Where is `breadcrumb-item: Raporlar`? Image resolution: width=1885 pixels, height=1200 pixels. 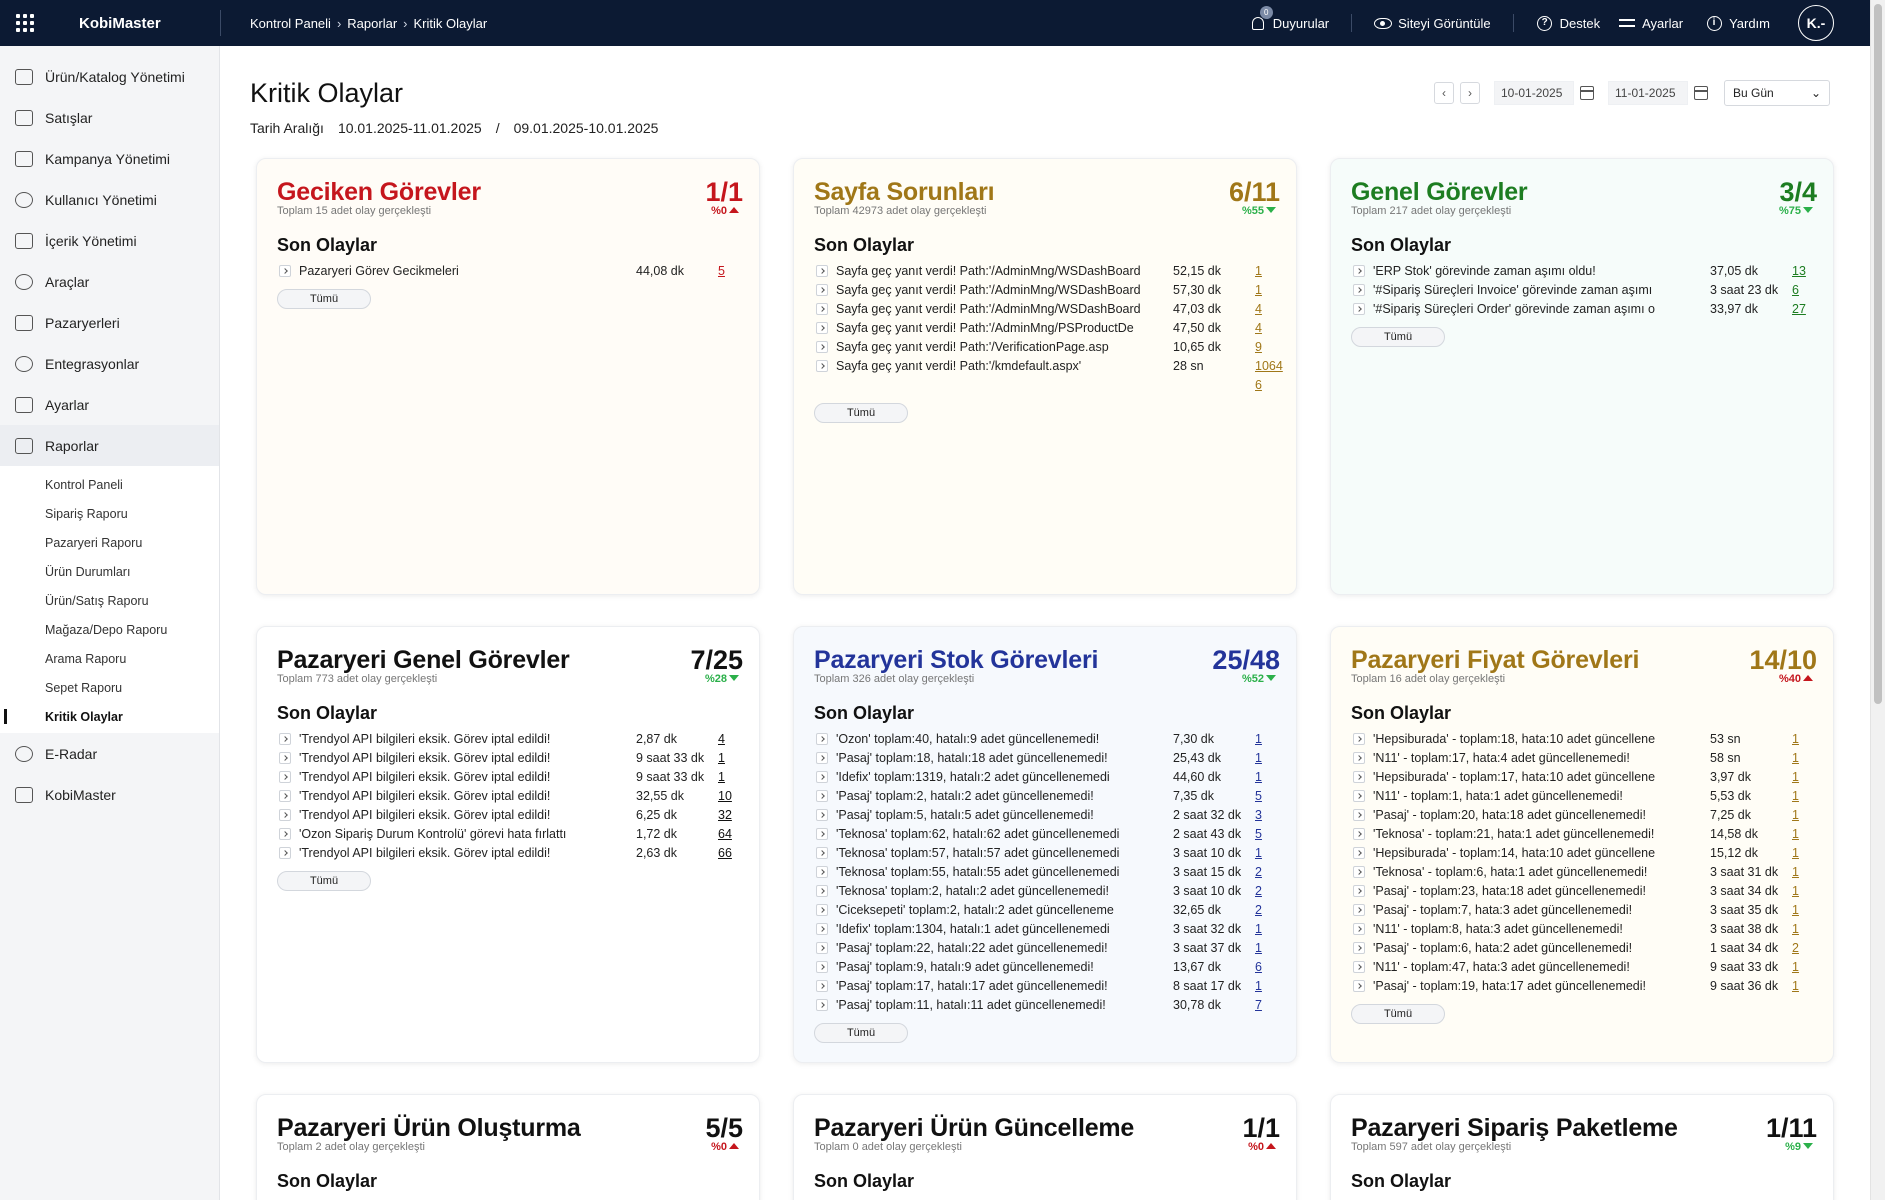 breadcrumb-item: Raporlar is located at coordinates (372, 23).